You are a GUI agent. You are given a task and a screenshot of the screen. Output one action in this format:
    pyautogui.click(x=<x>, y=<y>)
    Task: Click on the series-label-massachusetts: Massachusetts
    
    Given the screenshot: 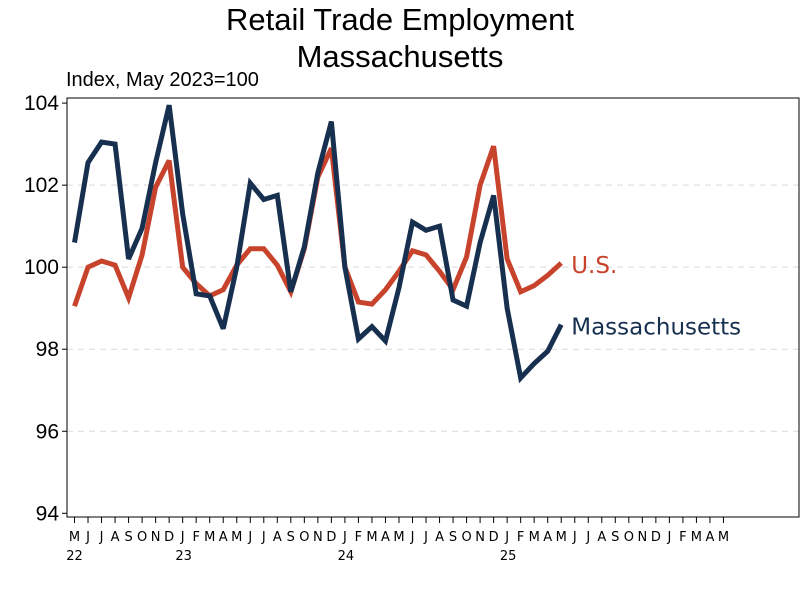 What is the action you would take?
    pyautogui.click(x=656, y=328)
    